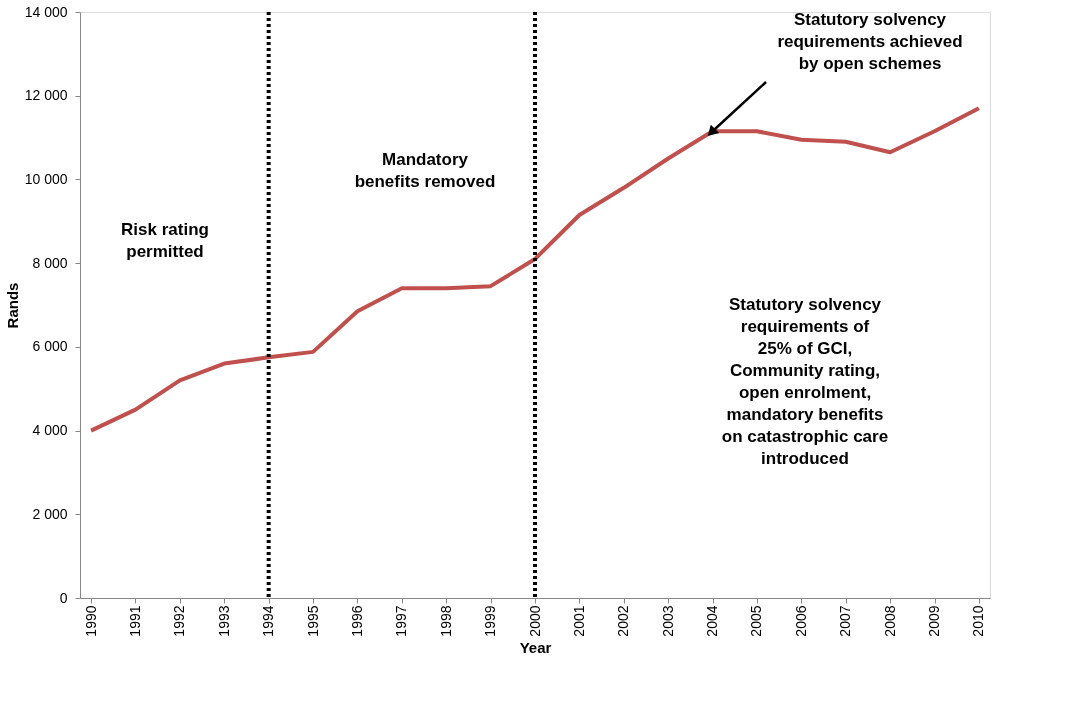 Image resolution: width=1073 pixels, height=709 pixels. I want to click on x-tick-label: 2003, so click(667, 621).